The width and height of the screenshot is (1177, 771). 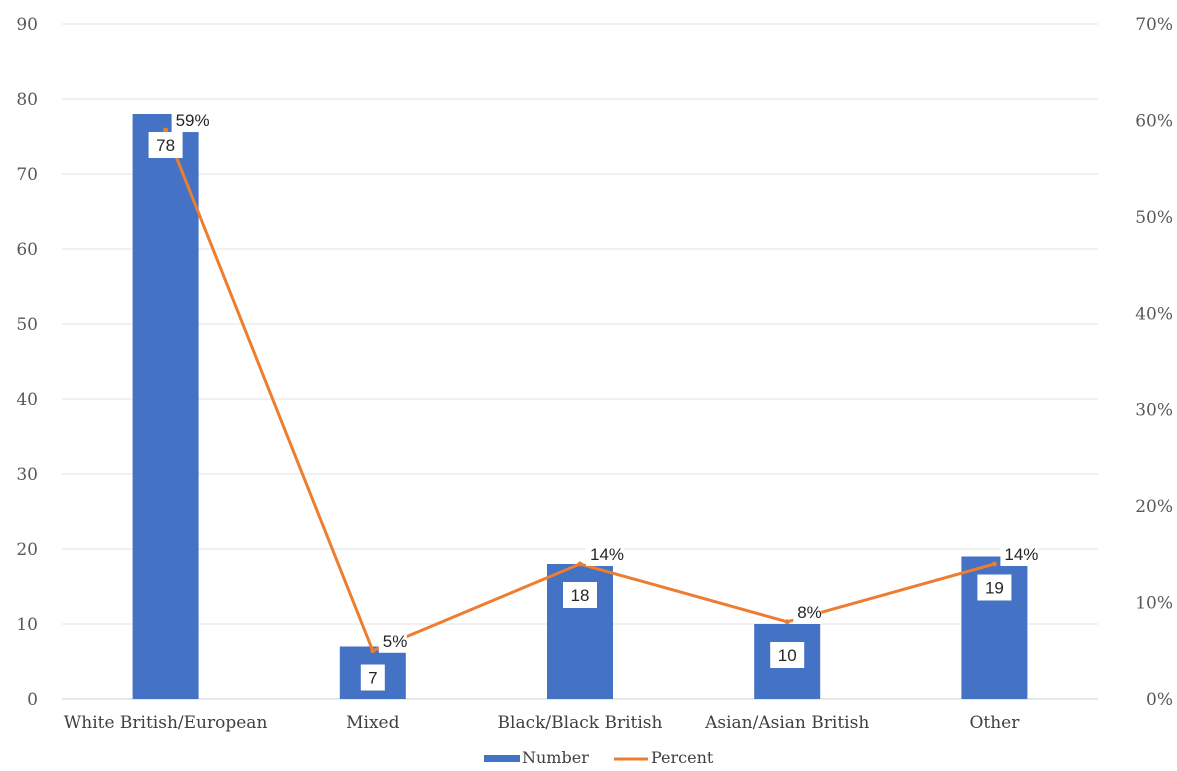 What do you see at coordinates (27, 400) in the screenshot?
I see `left-tick-label: 40` at bounding box center [27, 400].